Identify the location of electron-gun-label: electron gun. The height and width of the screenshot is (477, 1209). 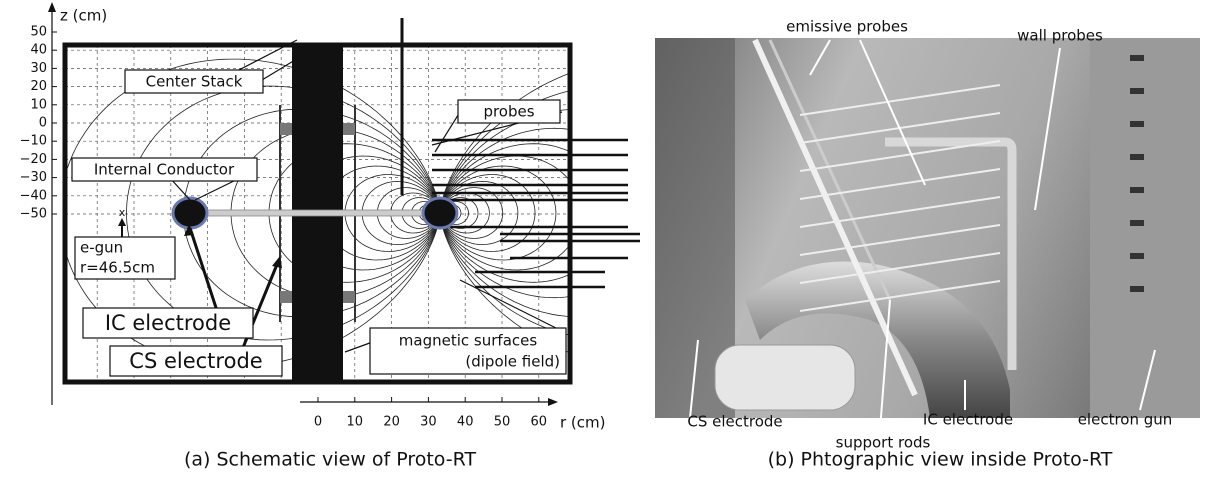
(1125, 420).